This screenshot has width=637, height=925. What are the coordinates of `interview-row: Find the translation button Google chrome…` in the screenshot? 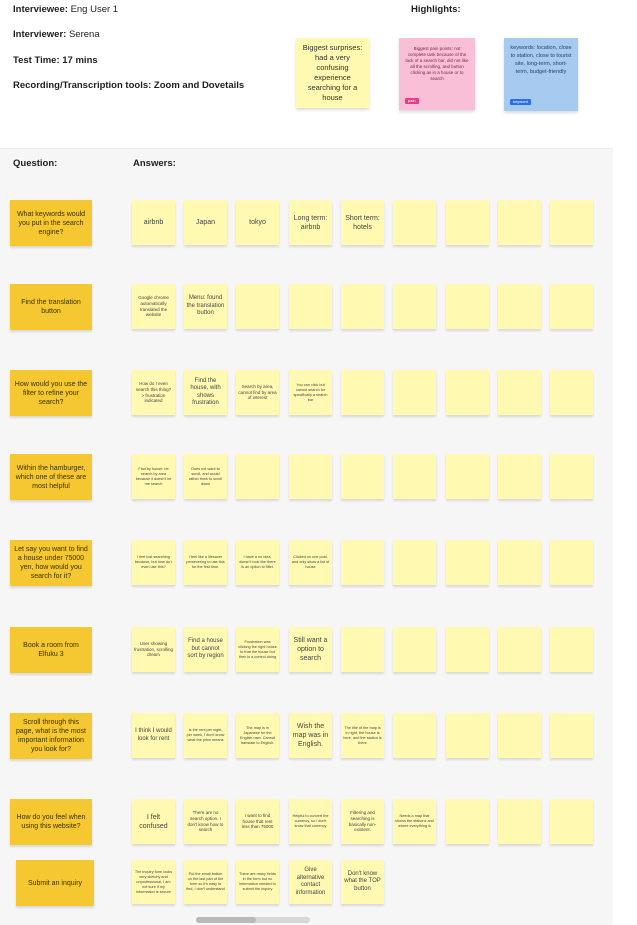 It's located at (306, 309).